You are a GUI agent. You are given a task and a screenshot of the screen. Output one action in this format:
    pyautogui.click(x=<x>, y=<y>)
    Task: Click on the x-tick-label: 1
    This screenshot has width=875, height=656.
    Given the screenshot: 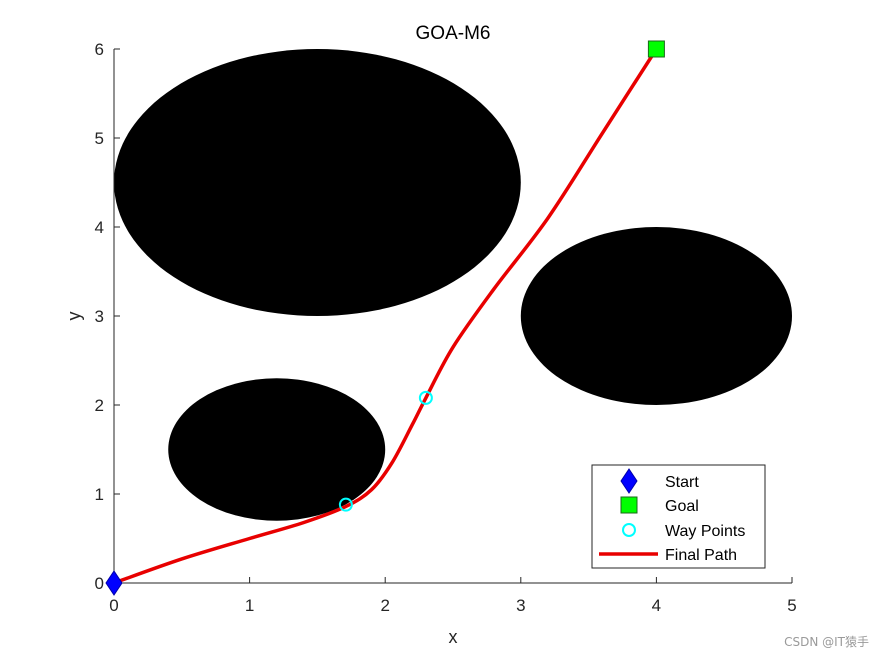 What is the action you would take?
    pyautogui.click(x=249, y=605)
    